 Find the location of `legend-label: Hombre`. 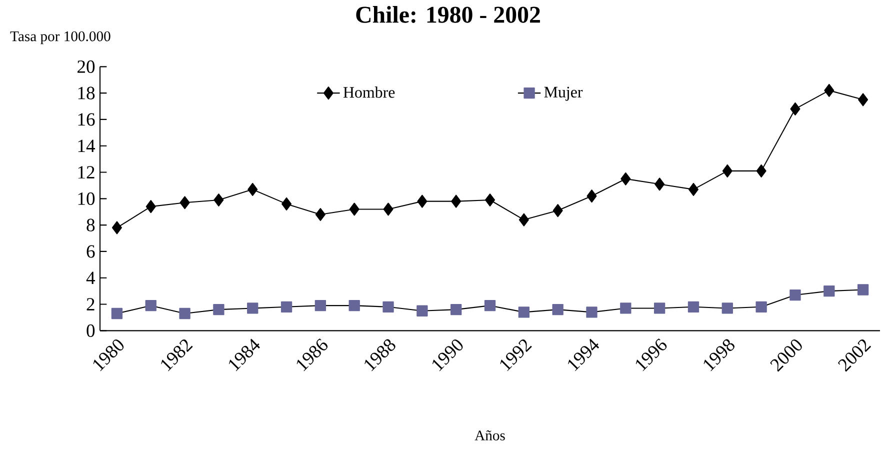

legend-label: Hombre is located at coordinates (369, 92).